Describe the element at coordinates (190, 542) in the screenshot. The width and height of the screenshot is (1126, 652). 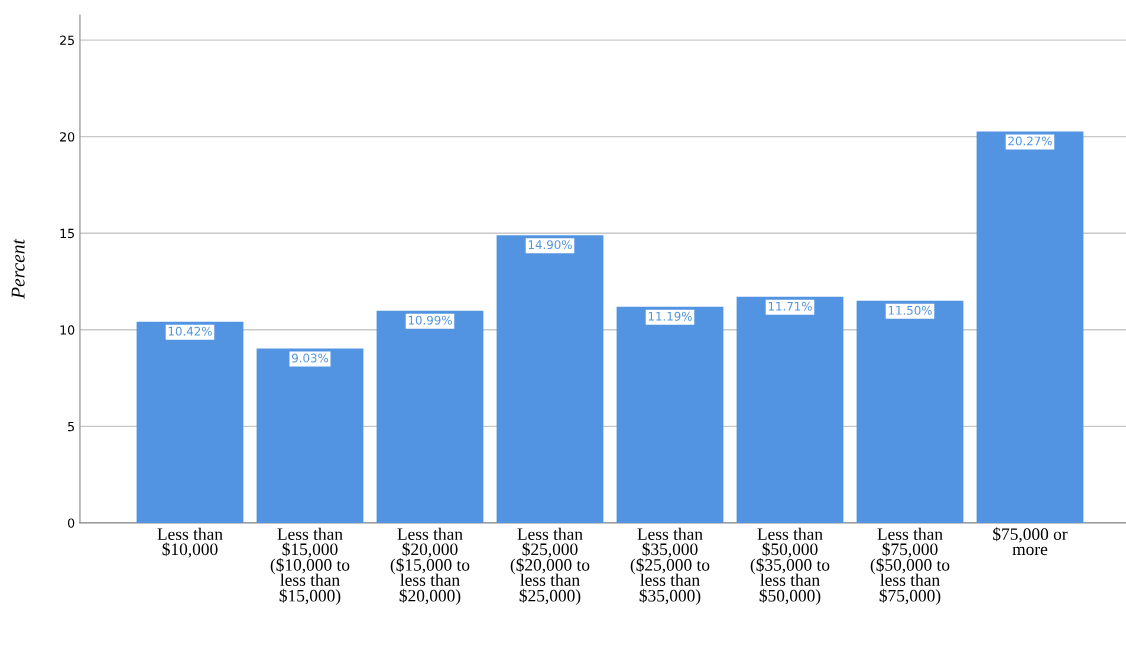
I see `x-tick-label: Less than $10,000` at that location.